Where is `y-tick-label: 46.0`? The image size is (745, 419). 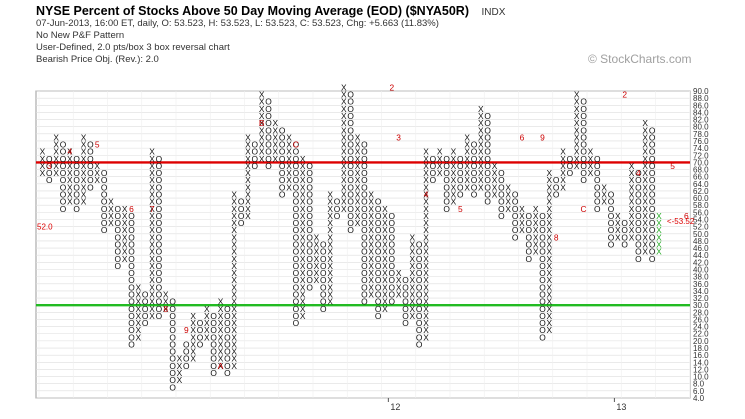
y-tick-label: 46.0 is located at coordinates (701, 248).